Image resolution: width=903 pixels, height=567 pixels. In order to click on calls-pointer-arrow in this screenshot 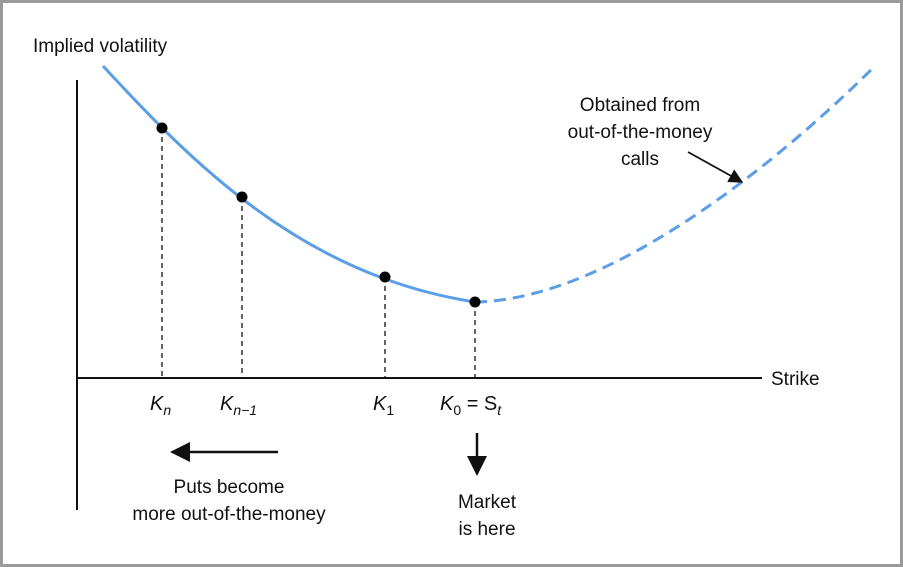, I will do `click(715, 167)`.